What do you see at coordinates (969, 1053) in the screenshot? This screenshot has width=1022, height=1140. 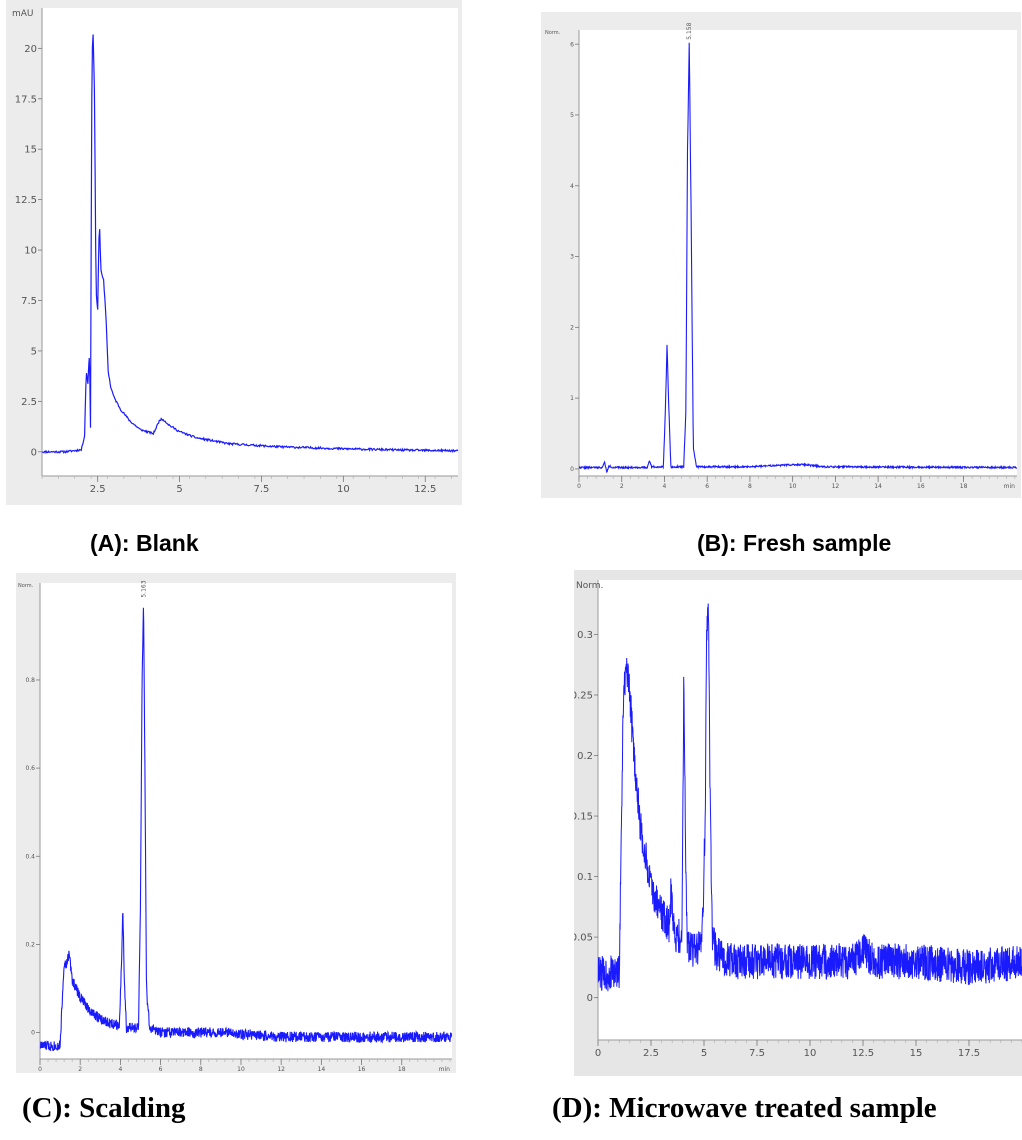 I see `x-tick-label: 17.5` at bounding box center [969, 1053].